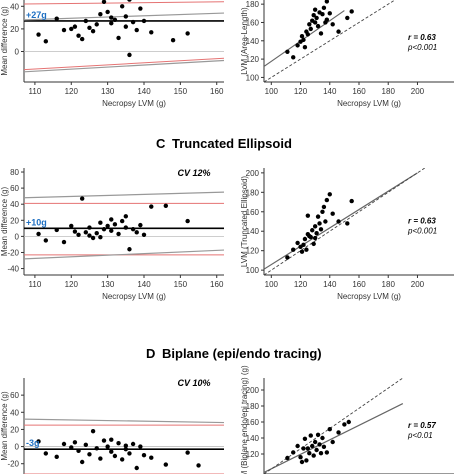  What do you see at coordinates (14, 172) in the screenshot?
I see `y-tick-label: 80` at bounding box center [14, 172].